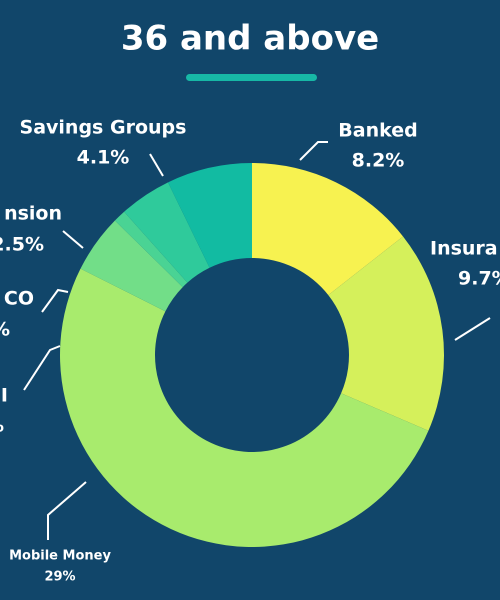 The width and height of the screenshot is (500, 600). I want to click on slice-label: CO, so click(19, 299).